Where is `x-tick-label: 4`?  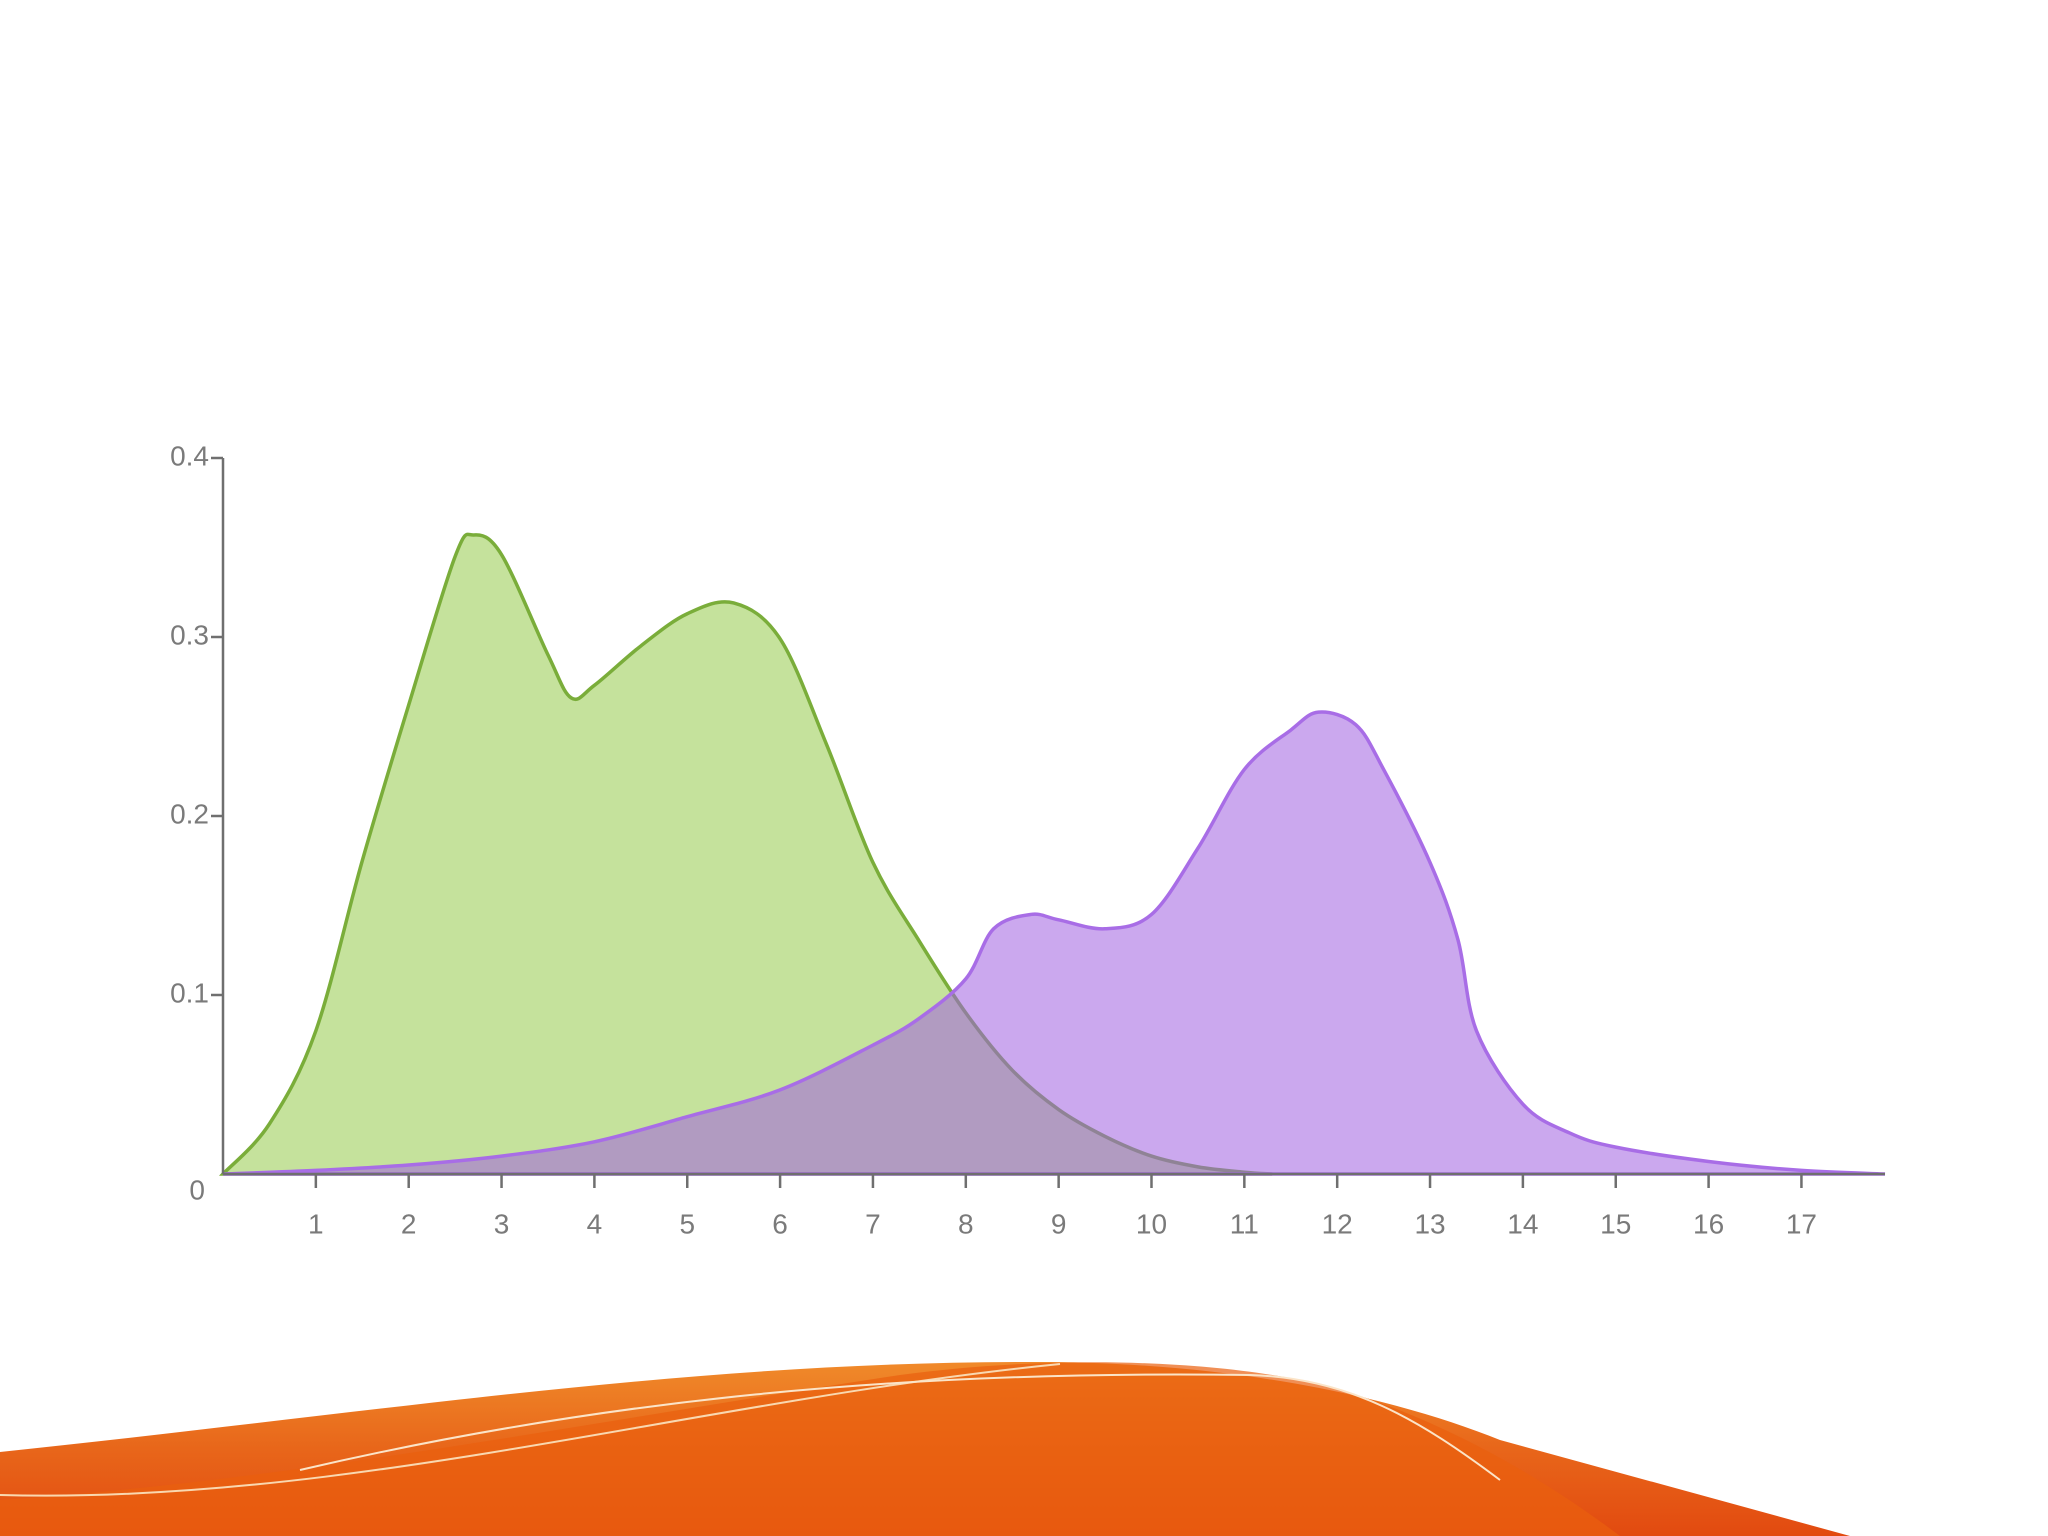
x-tick-label: 4 is located at coordinates (595, 1223).